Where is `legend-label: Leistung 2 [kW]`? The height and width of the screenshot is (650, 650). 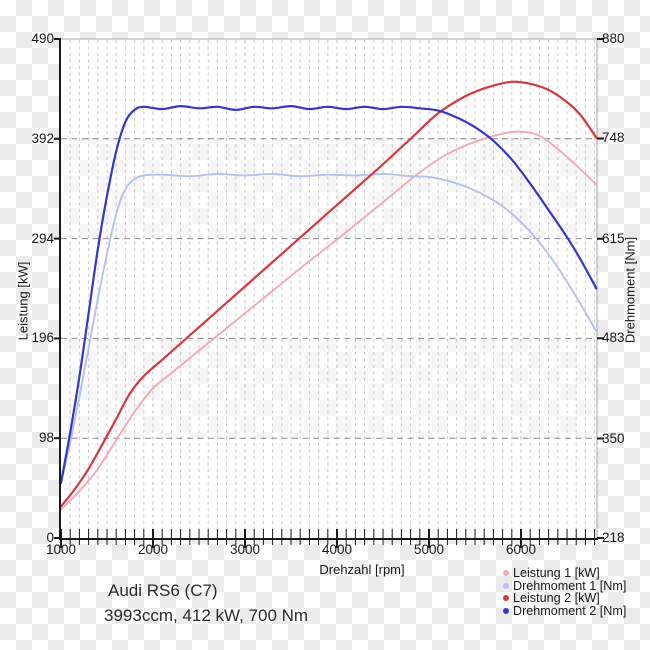
legend-label: Leistung 2 [kW] is located at coordinates (556, 598).